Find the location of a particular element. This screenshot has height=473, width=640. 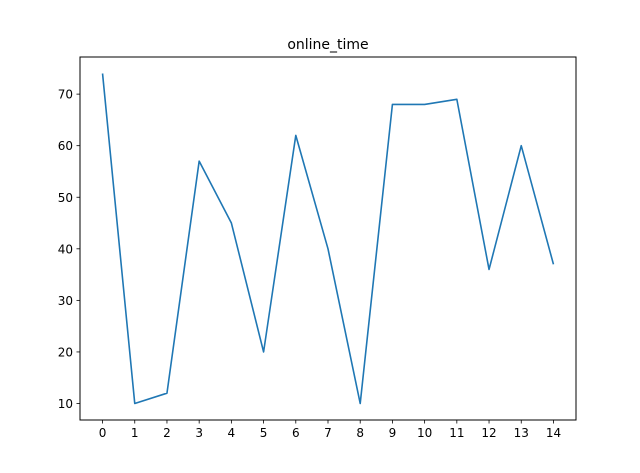

x-tick-label: 9 is located at coordinates (393, 433).